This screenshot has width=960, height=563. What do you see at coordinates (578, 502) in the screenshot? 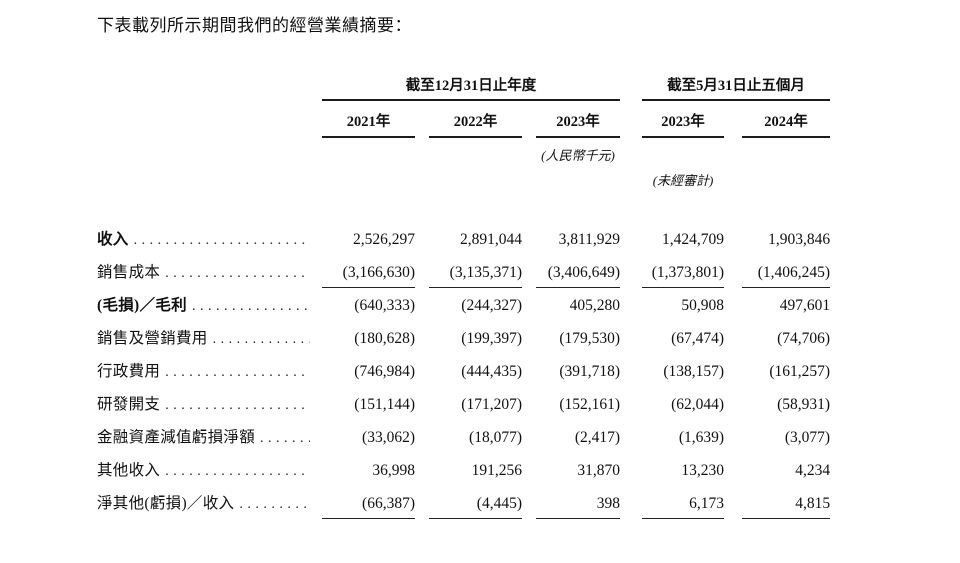
I see `value-cell: 398` at bounding box center [578, 502].